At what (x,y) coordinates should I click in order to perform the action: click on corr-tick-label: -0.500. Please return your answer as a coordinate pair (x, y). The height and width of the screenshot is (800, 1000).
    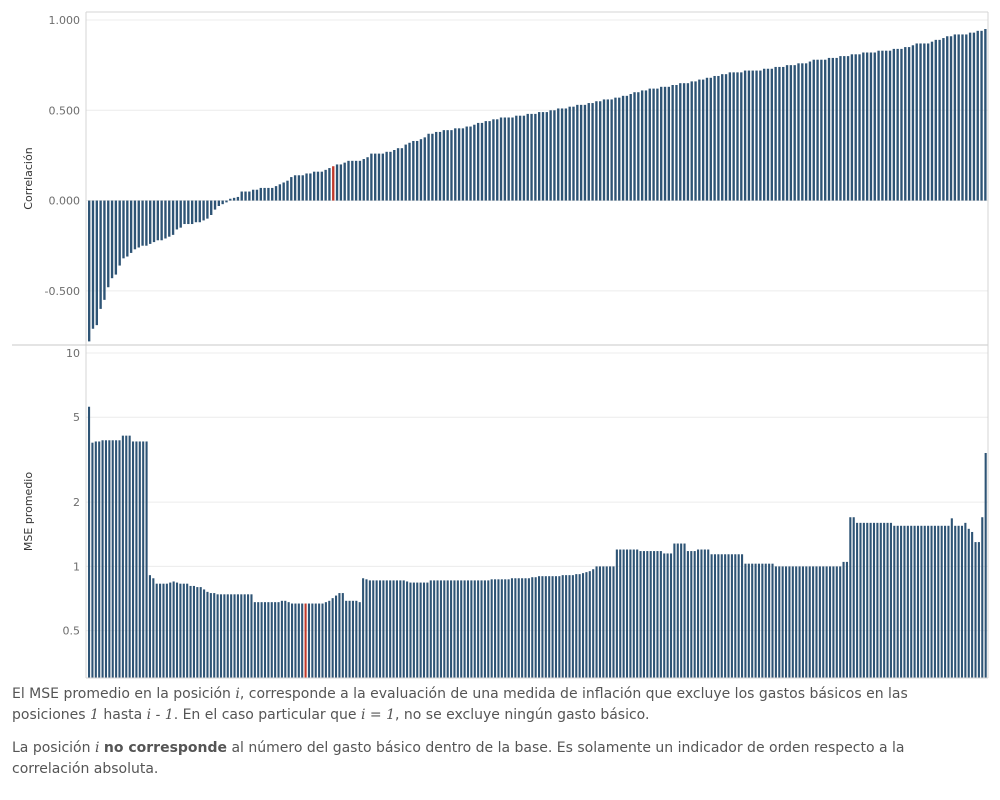
    Looking at the image, I should click on (62, 291).